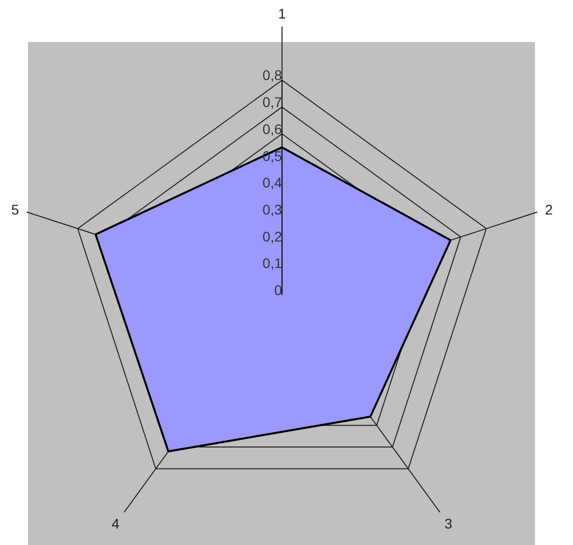 The width and height of the screenshot is (573, 545). Describe the element at coordinates (272, 156) in the screenshot. I see `y-tick-label: 0,5` at that location.